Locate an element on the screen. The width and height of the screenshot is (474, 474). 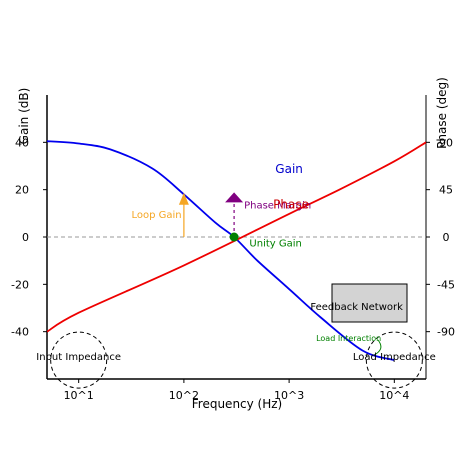
y-left-tick-label: 0 is located at coordinates (25, 237).